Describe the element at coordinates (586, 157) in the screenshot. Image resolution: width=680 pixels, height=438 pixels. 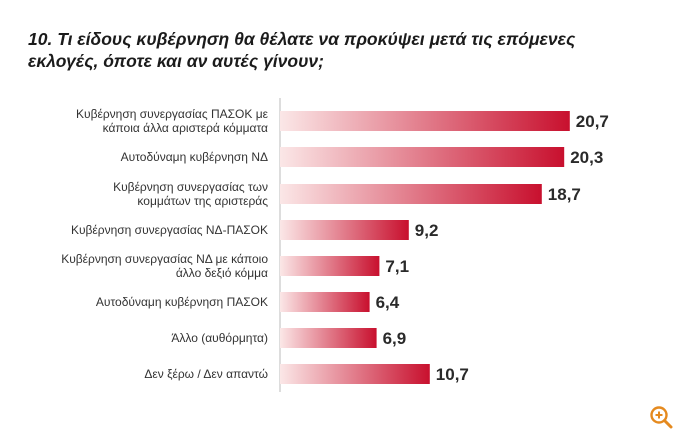
I see `value-label-1: 20,3` at that location.